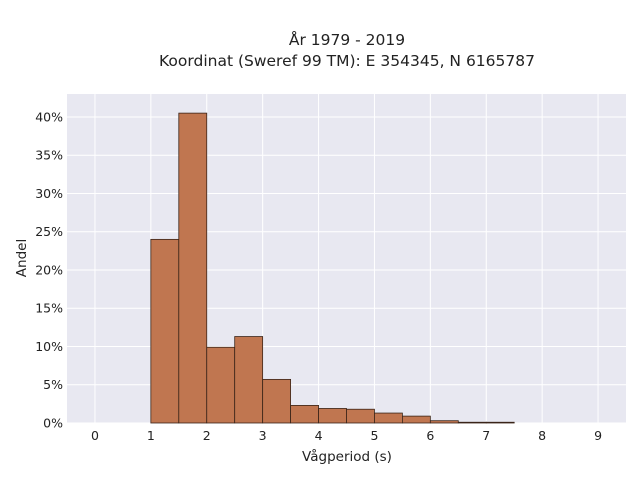 This screenshot has height=480, width=640. Describe the element at coordinates (53, 384) in the screenshot. I see `y-tick-label: 5%` at that location.